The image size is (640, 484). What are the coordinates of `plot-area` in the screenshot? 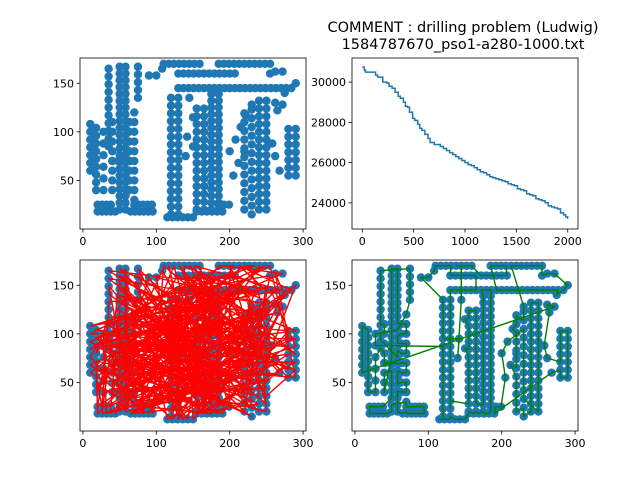 It's located at (193, 140).